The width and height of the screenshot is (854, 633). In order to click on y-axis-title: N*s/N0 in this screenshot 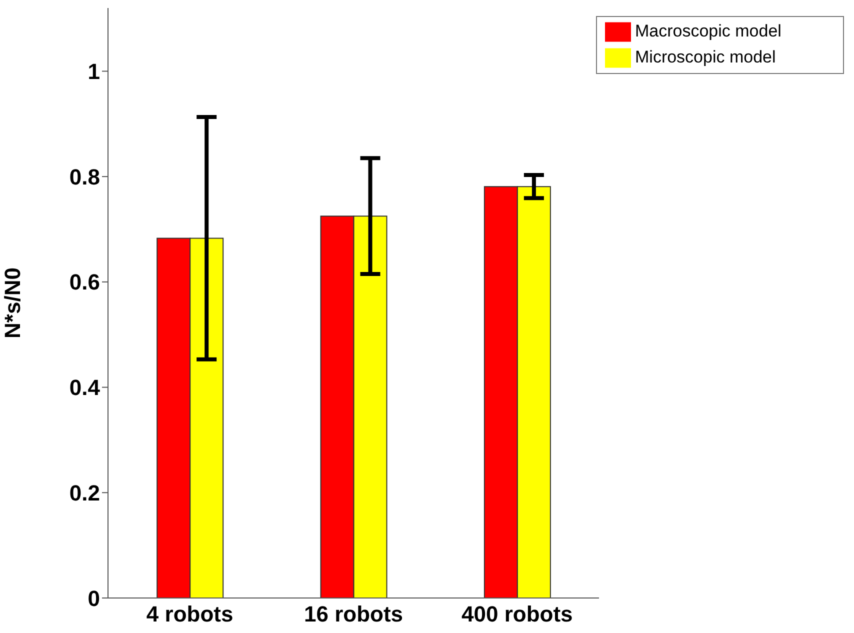, I will do `click(12, 303)`.